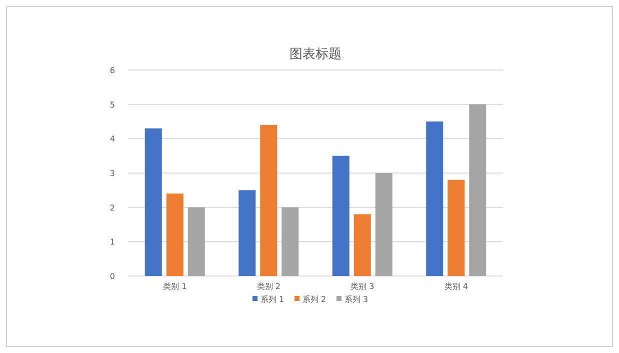  Describe the element at coordinates (272, 299) in the screenshot. I see `legend-label: 系列 1` at that location.